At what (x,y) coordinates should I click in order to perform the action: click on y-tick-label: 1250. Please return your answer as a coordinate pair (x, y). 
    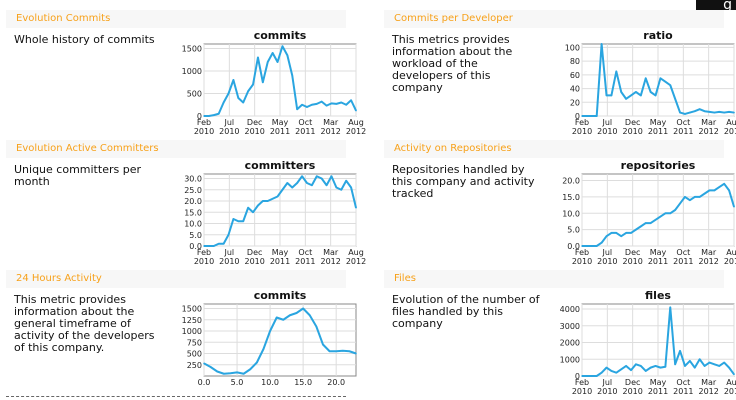
    Looking at the image, I should click on (192, 320).